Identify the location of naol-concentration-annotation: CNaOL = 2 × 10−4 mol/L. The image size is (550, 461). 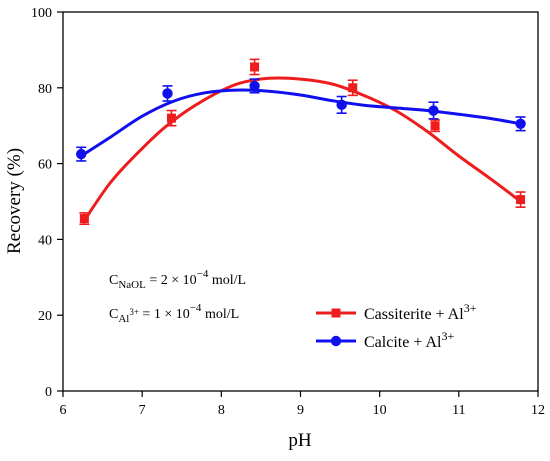
(177, 279).